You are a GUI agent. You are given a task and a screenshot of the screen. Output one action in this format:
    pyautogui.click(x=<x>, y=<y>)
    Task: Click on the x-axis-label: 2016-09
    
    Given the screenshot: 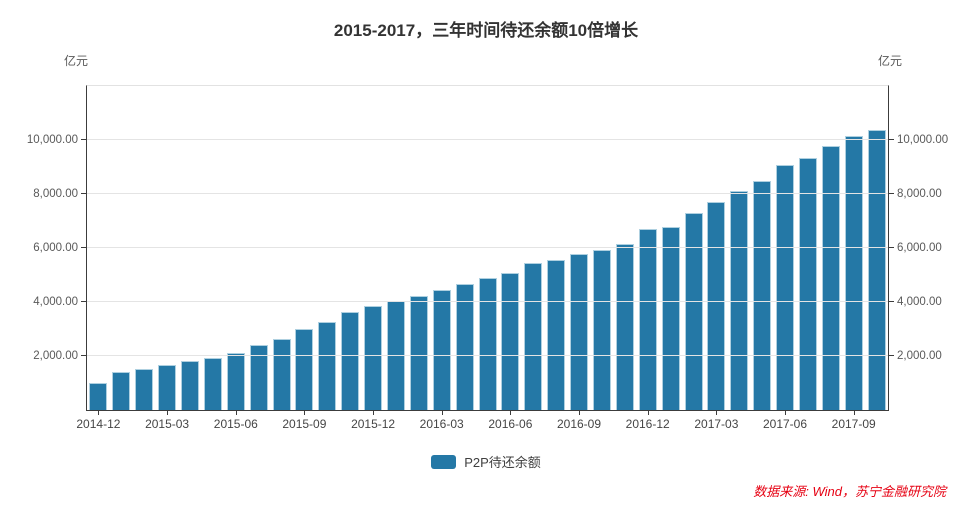 What is the action you would take?
    pyautogui.click(x=579, y=424)
    